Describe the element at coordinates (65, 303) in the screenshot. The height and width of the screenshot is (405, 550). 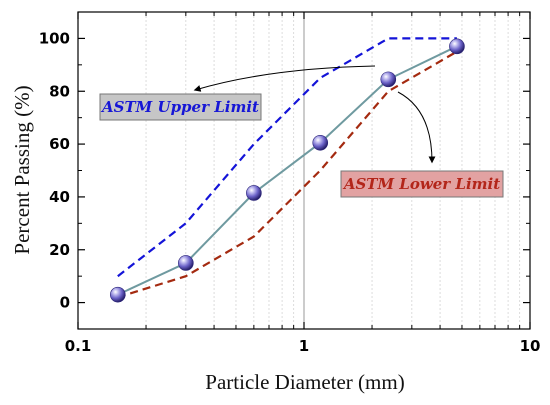
I see `y-tick-label: 0` at that location.